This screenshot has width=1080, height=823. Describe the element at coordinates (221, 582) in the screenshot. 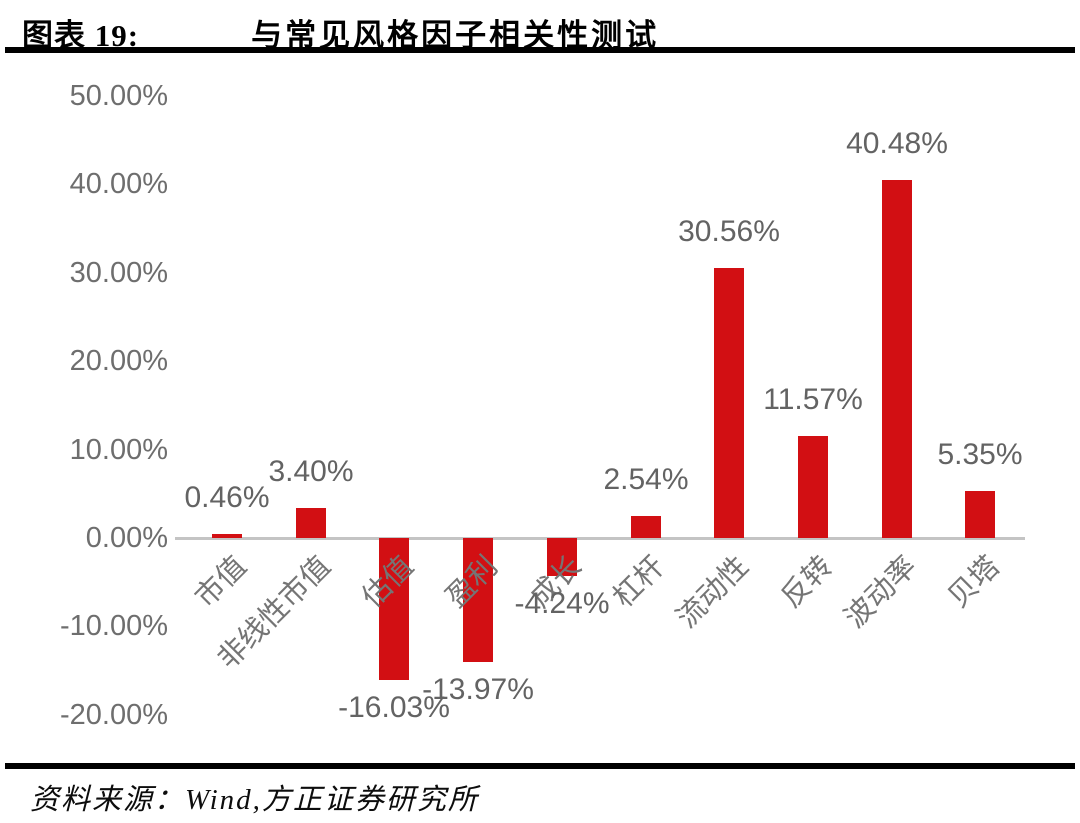

I see `category-label: 市值` at that location.